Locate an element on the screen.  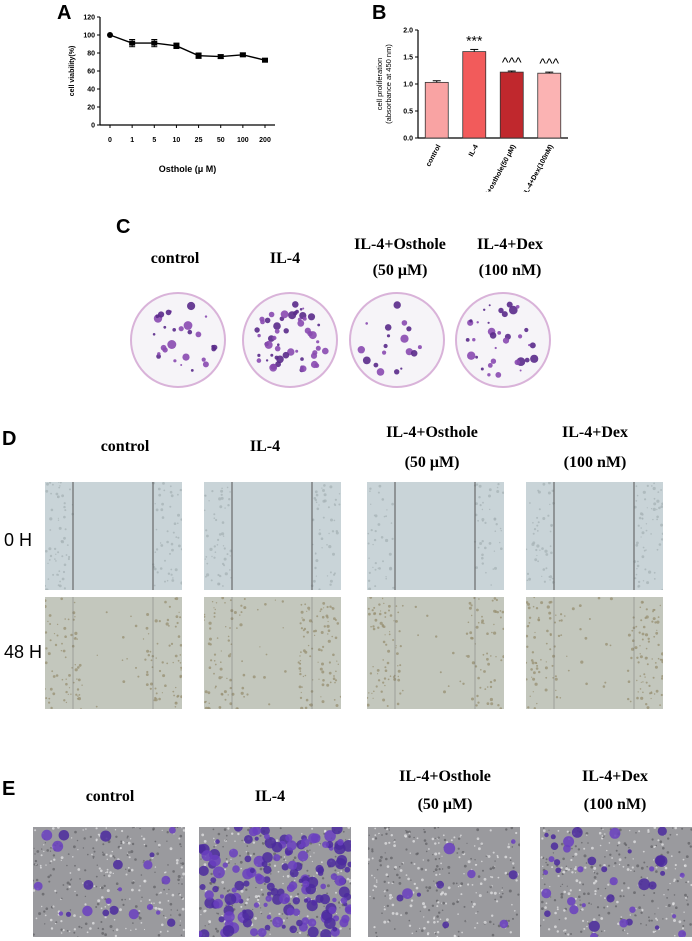
y-tick-label: 1.5 is located at coordinates (408, 58).